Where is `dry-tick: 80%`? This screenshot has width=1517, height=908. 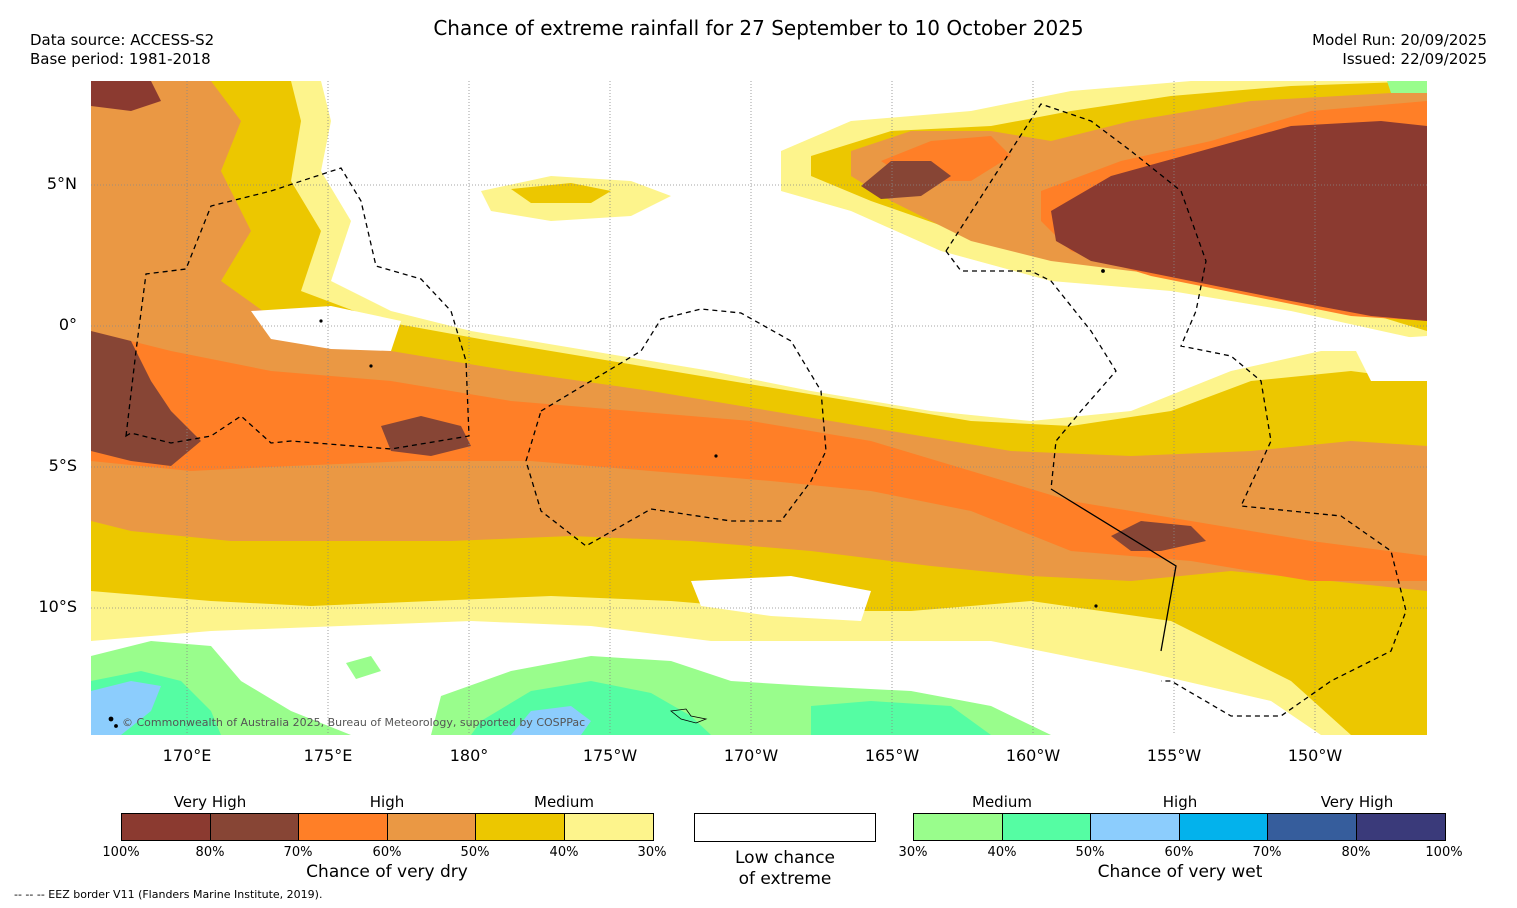
dry-tick: 80% is located at coordinates (210, 852).